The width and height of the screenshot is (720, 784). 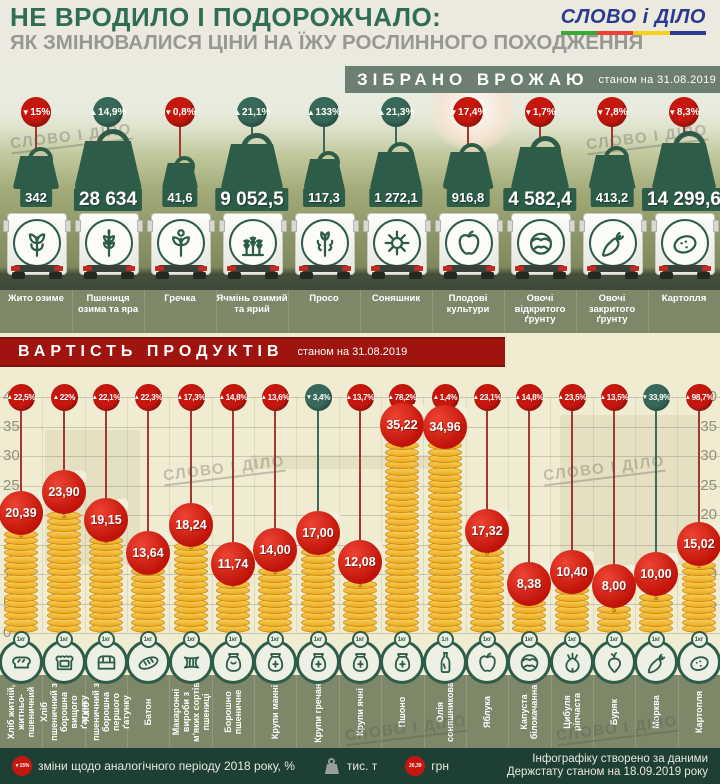 I want to click on price-change-badge: ▲ 22,3%, so click(x=148, y=397).